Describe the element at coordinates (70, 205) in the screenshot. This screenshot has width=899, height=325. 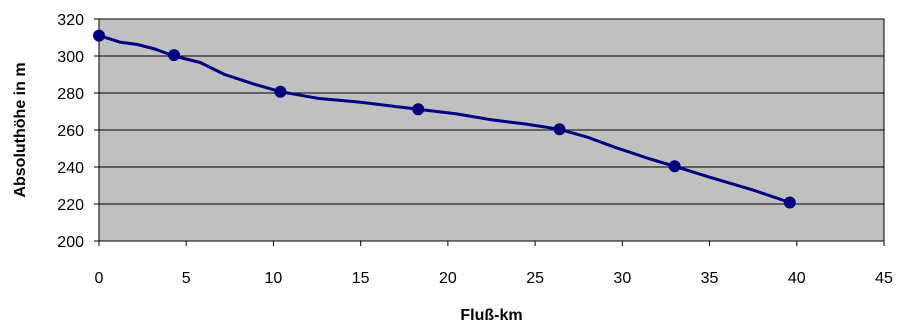
I see `y-tick-label-220: 220` at that location.